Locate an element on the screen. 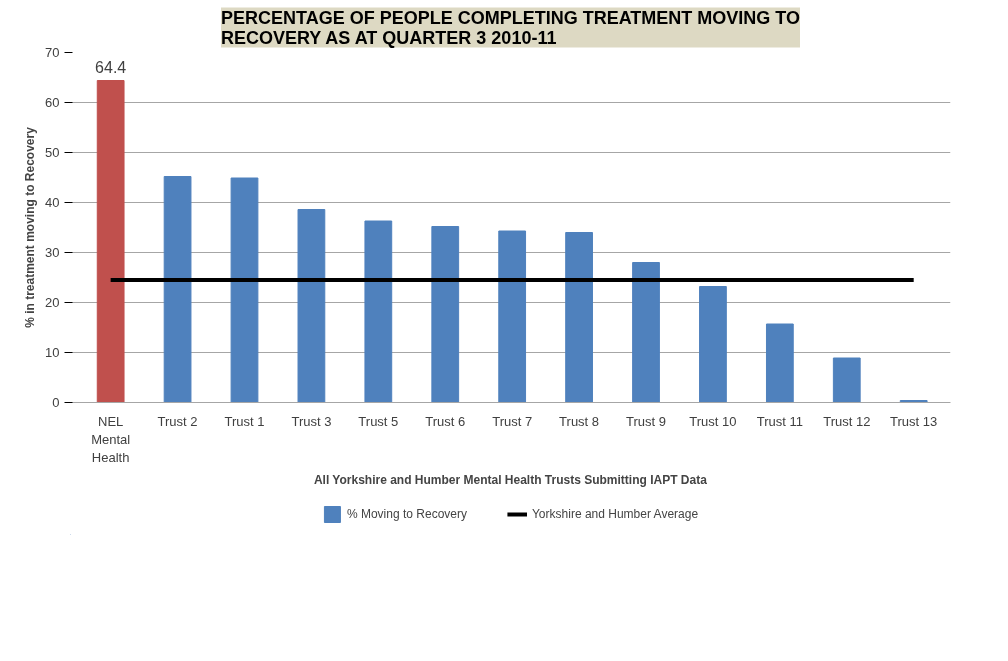 This screenshot has height=661, width=1008. y-tick-label: 40 is located at coordinates (52, 202).